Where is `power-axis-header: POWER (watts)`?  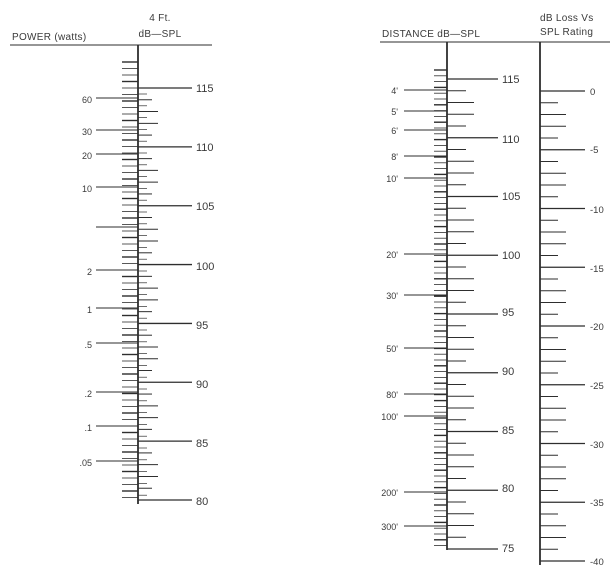 power-axis-header: POWER (watts) is located at coordinates (49, 37).